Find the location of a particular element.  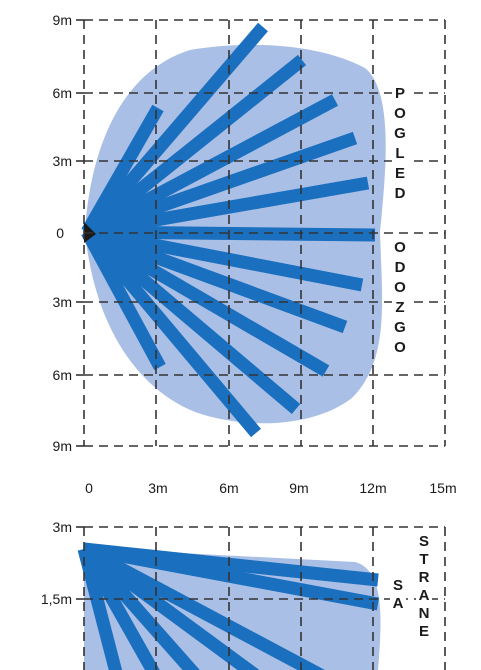

side-view-vertical-caption-1: SA is located at coordinates (398, 594).